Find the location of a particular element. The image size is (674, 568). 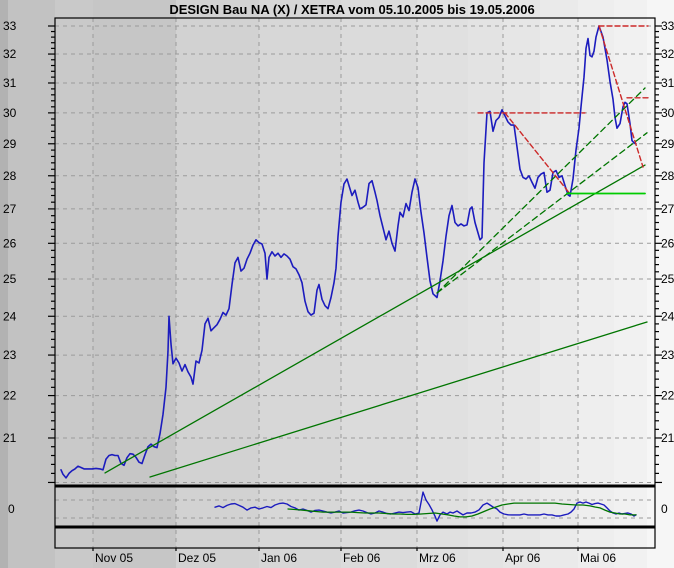

y-axis-label-right: 25 is located at coordinates (667, 279).